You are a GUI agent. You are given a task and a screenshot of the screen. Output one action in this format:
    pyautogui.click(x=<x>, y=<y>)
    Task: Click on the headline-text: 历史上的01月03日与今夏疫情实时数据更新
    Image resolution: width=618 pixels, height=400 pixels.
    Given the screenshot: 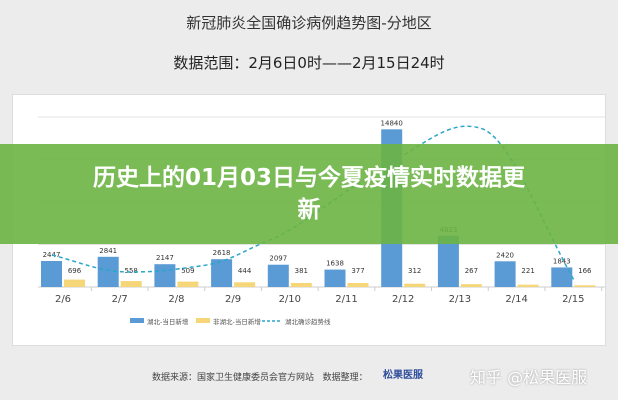 What is the action you would take?
    pyautogui.click(x=308, y=194)
    